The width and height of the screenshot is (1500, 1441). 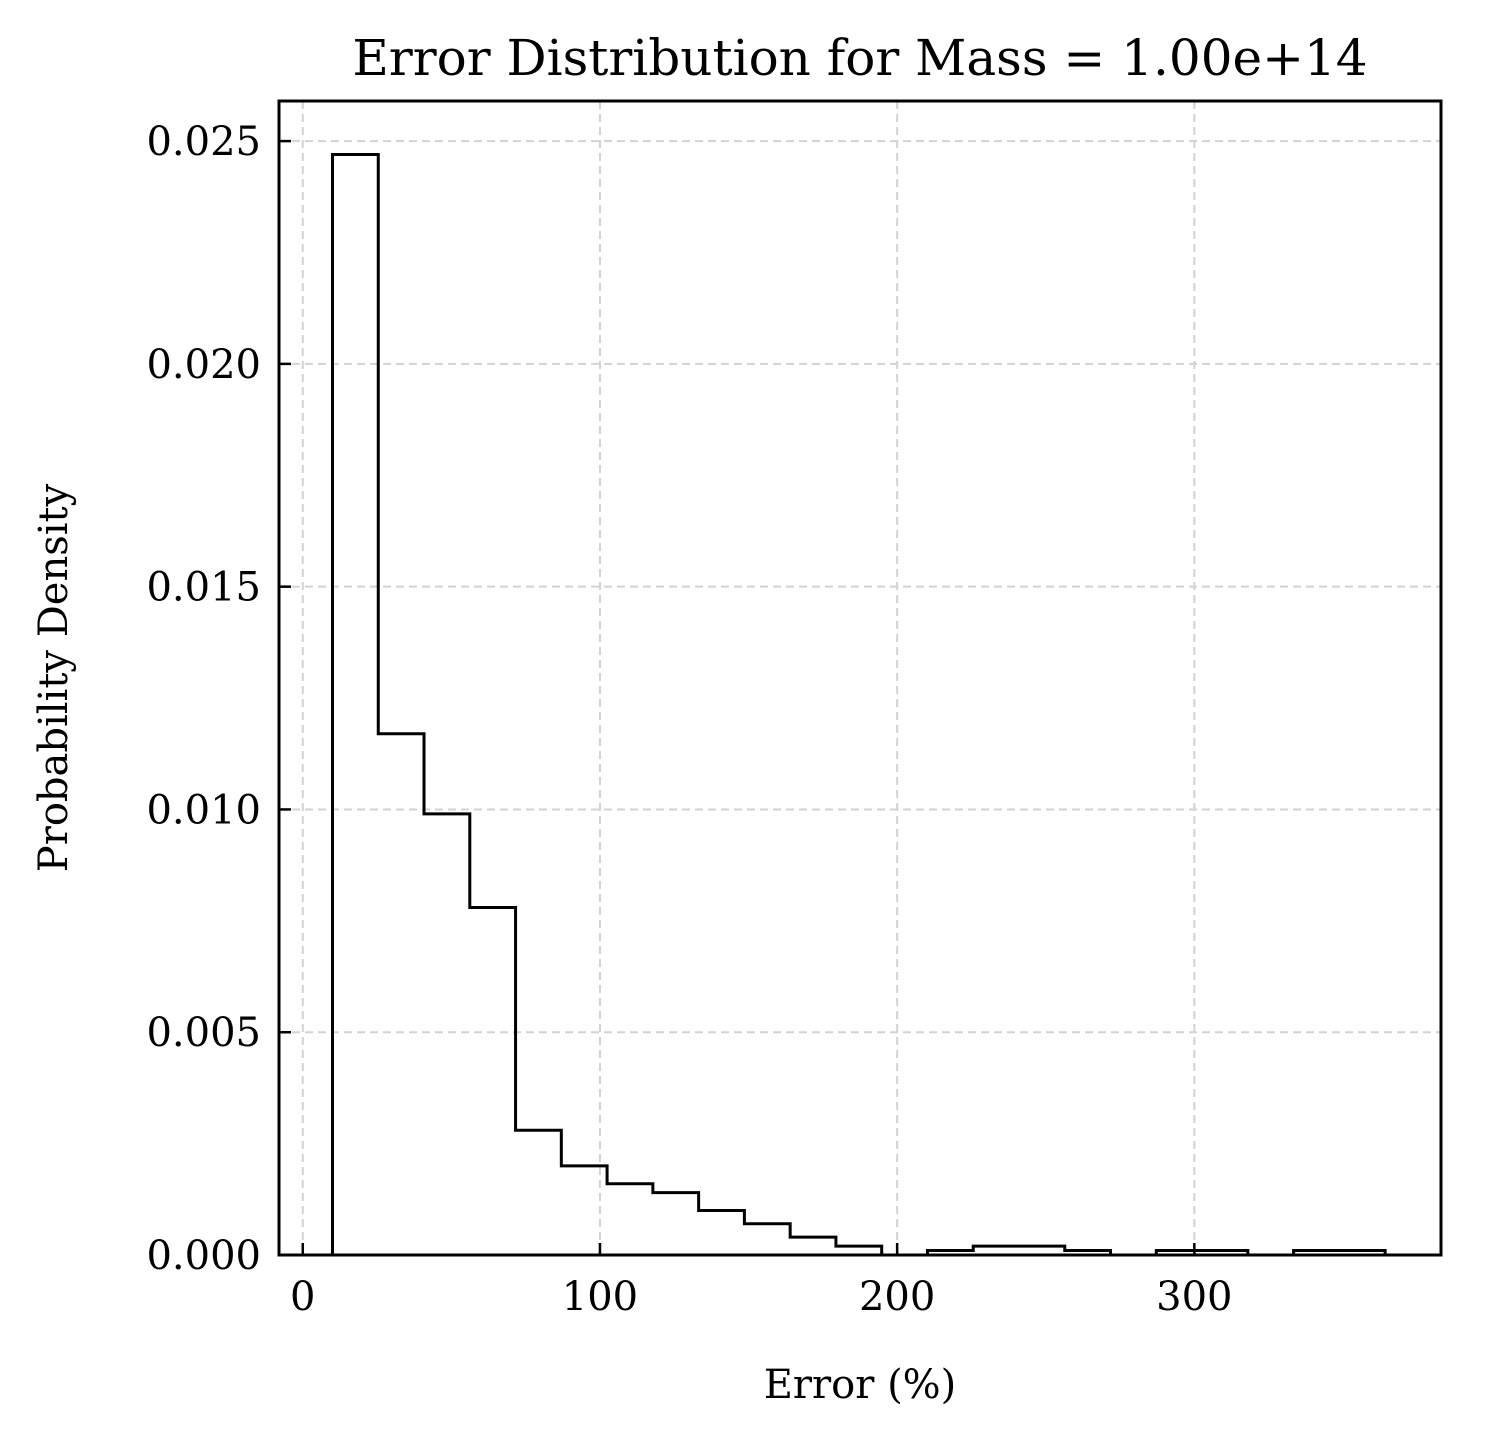 What do you see at coordinates (203, 1033) in the screenshot?
I see `y-tick-label: 0.005` at bounding box center [203, 1033].